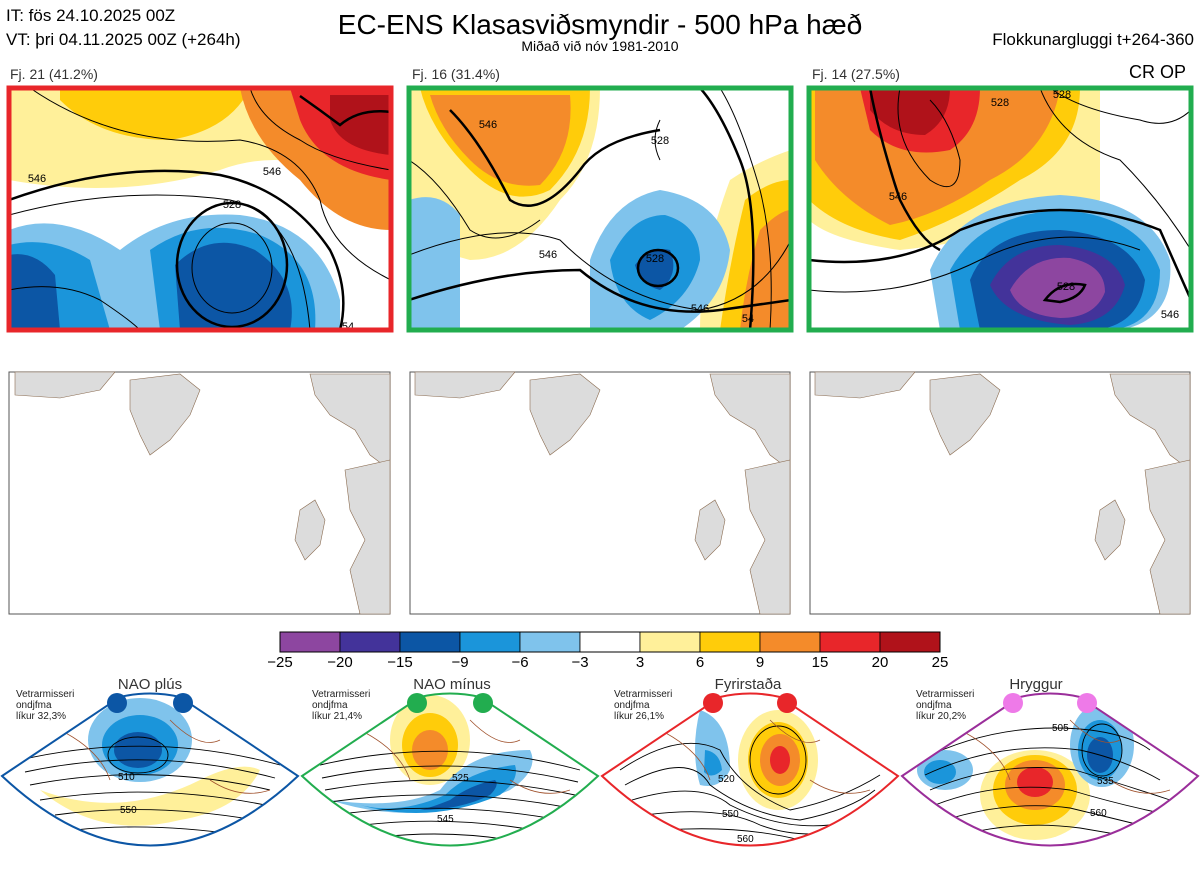 The width and height of the screenshot is (1200, 871). I want to click on colorbar-tick: −3, so click(580, 662).